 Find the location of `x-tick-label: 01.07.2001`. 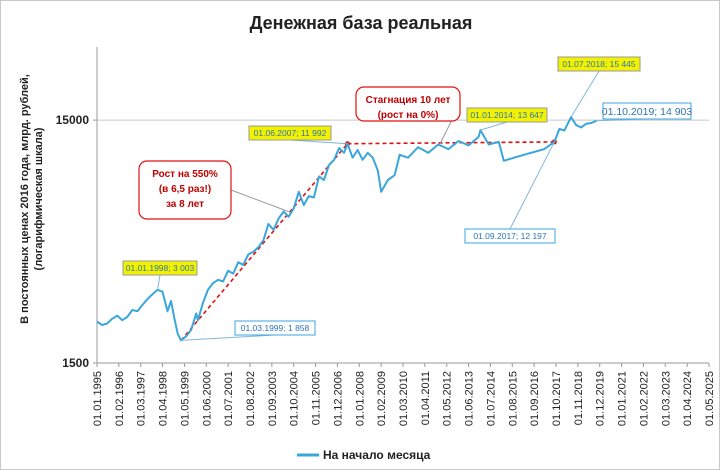

x-tick-label: 01.07.2001 is located at coordinates (229, 398).